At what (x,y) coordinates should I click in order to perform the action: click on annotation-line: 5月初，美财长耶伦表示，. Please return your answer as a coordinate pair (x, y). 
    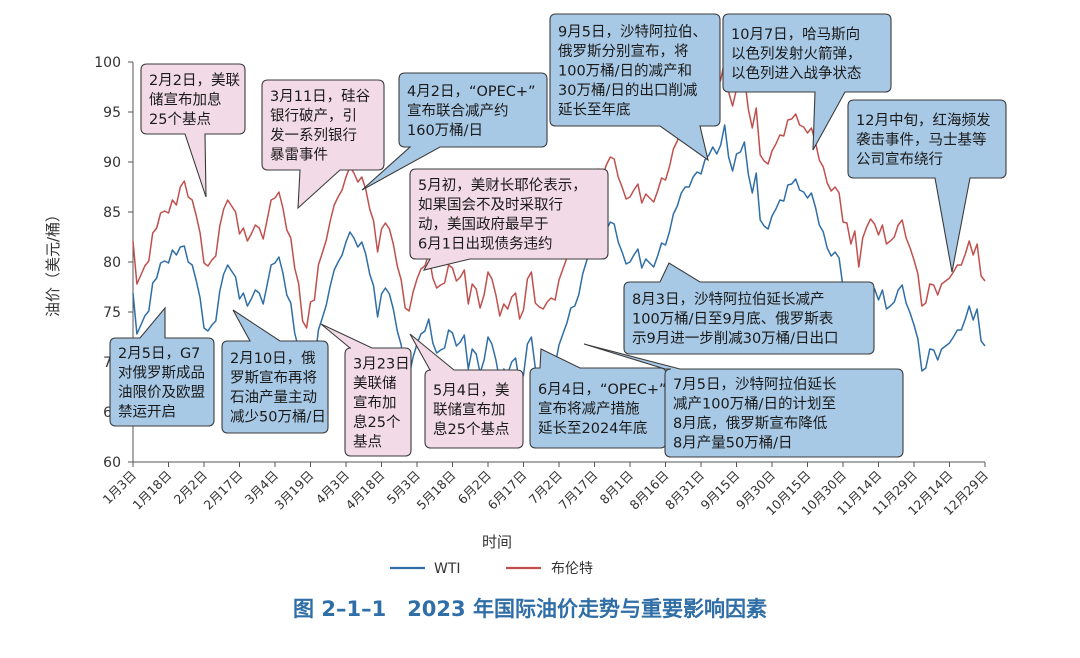
    Looking at the image, I should click on (502, 185).